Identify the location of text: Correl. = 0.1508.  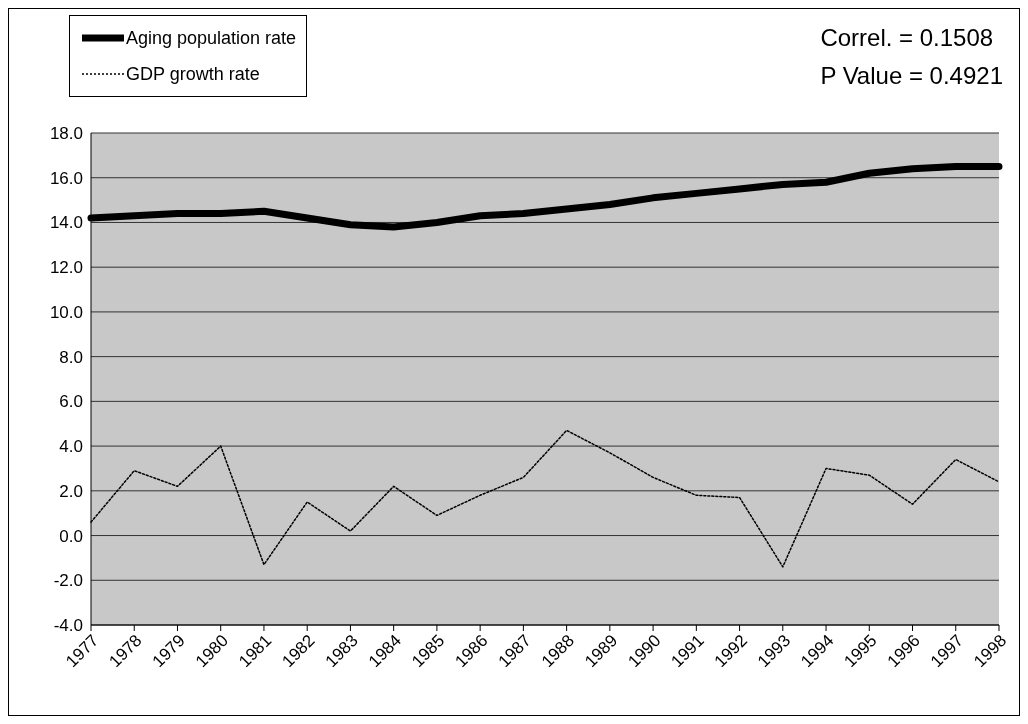
(907, 38).